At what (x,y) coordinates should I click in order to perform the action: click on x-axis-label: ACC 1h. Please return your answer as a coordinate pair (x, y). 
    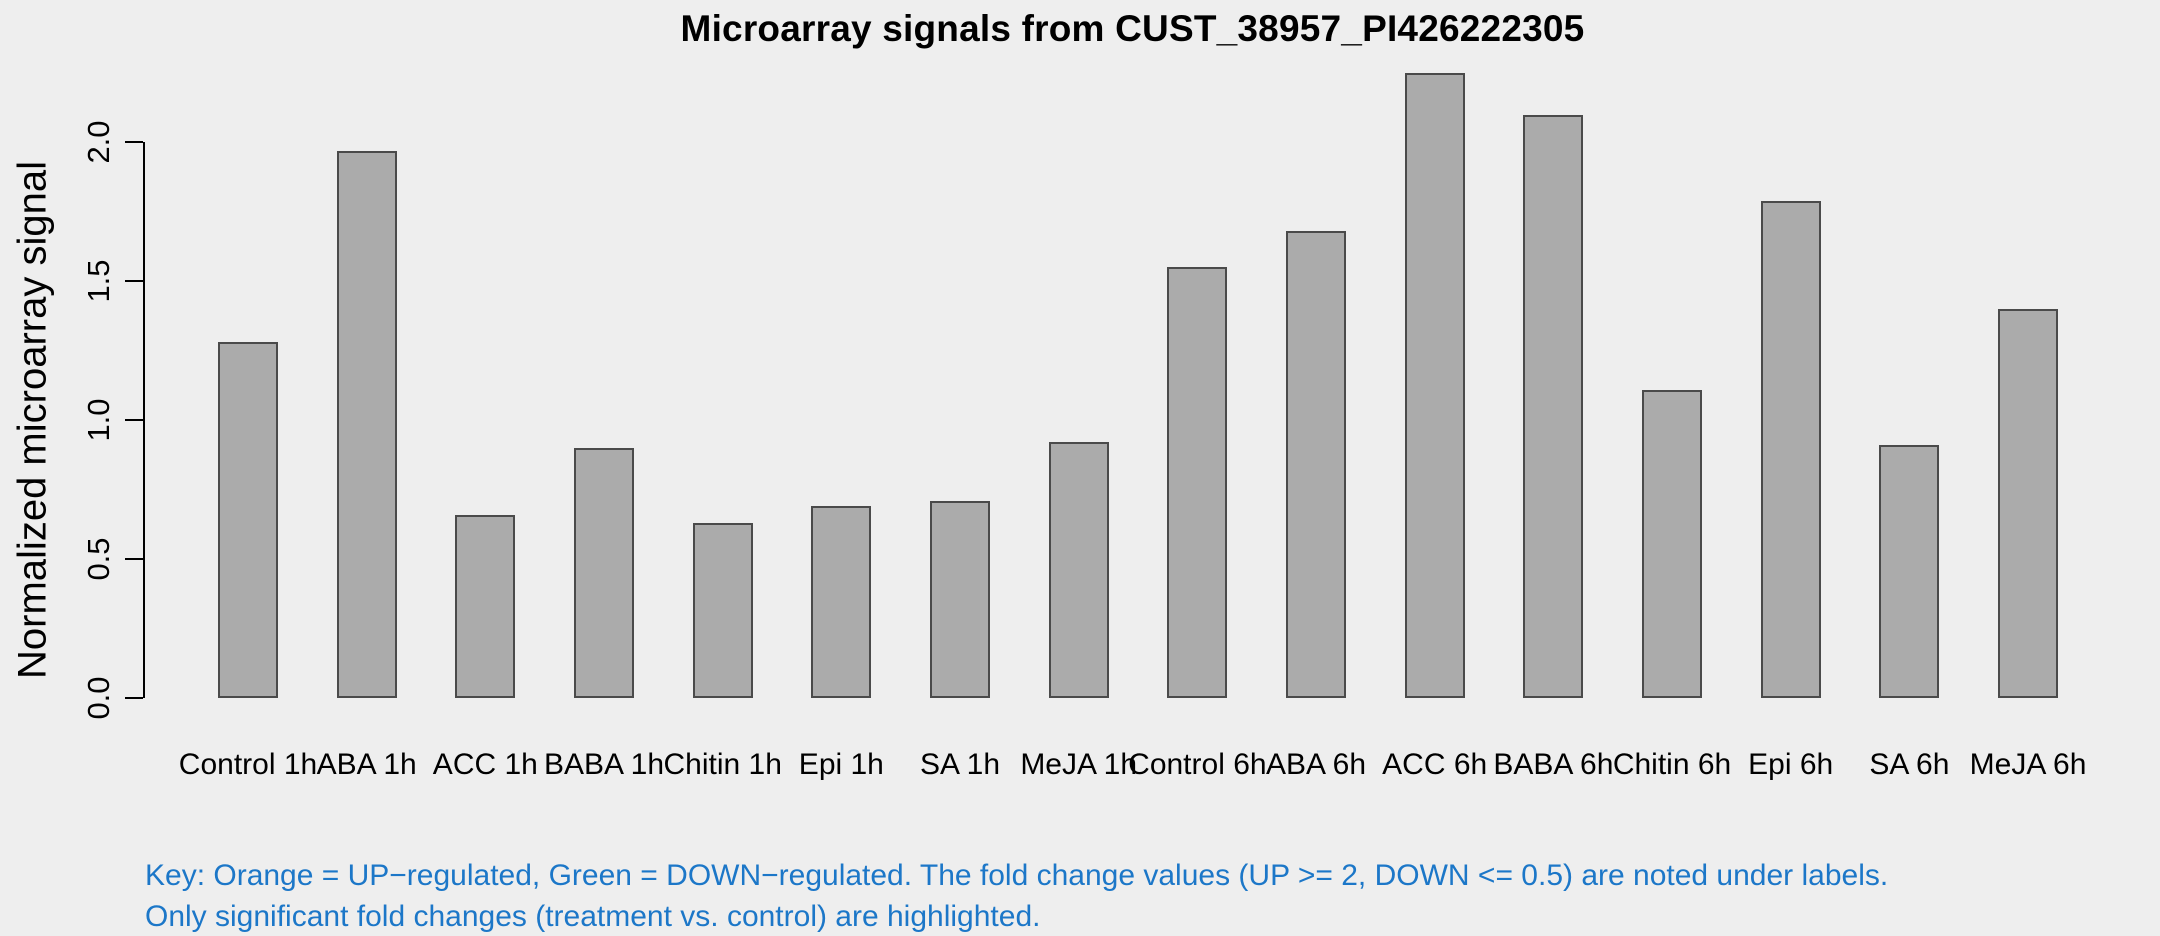
    Looking at the image, I should click on (485, 764).